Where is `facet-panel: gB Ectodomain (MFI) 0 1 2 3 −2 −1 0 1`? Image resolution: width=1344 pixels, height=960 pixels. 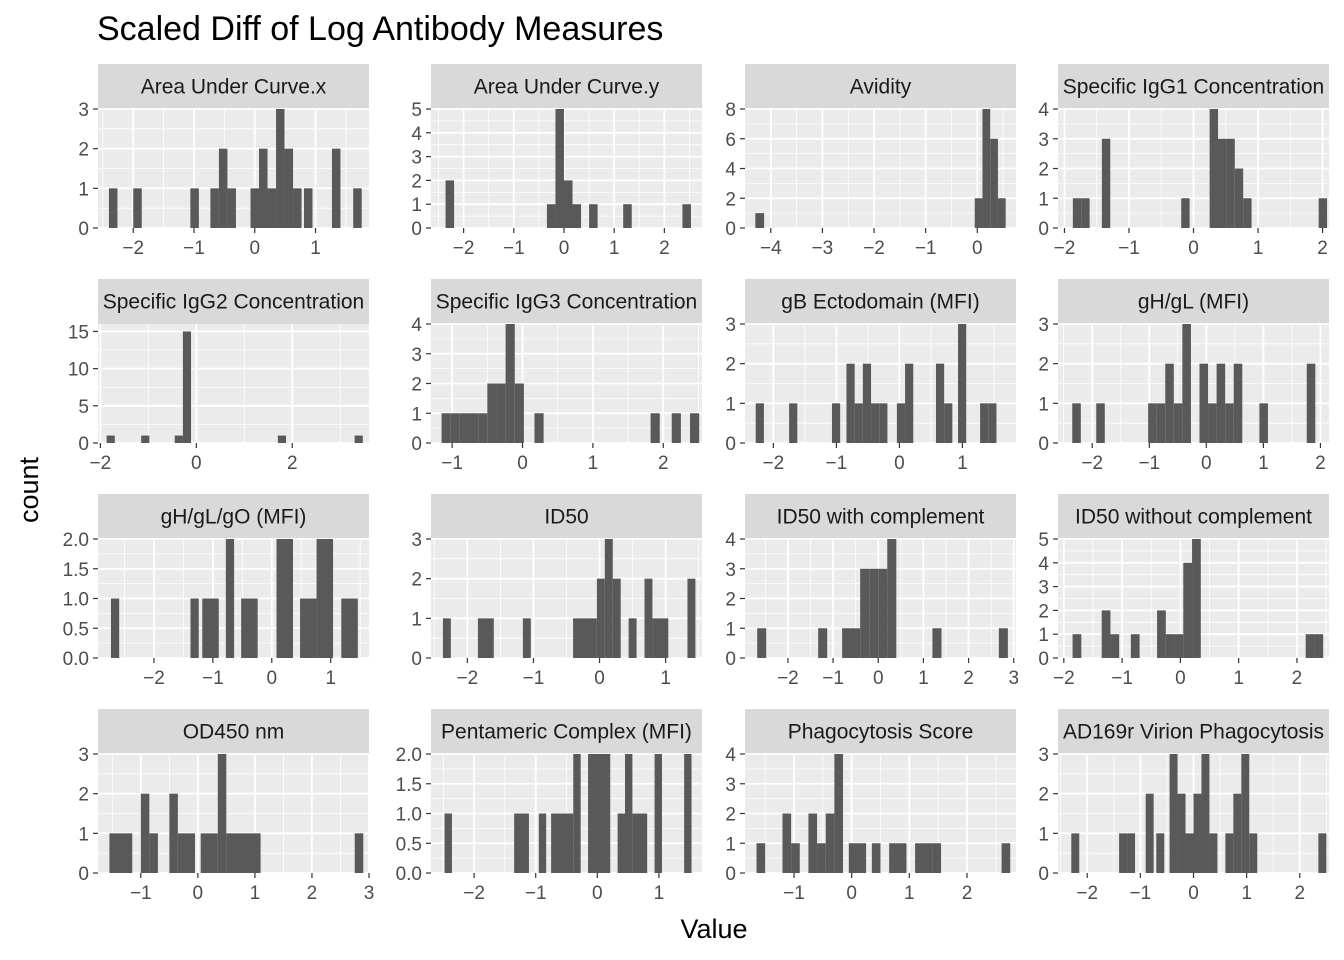
facet-panel: gB Ectodomain (MFI) 0 1 2 3 −2 −1 0 1 is located at coordinates (870, 376).